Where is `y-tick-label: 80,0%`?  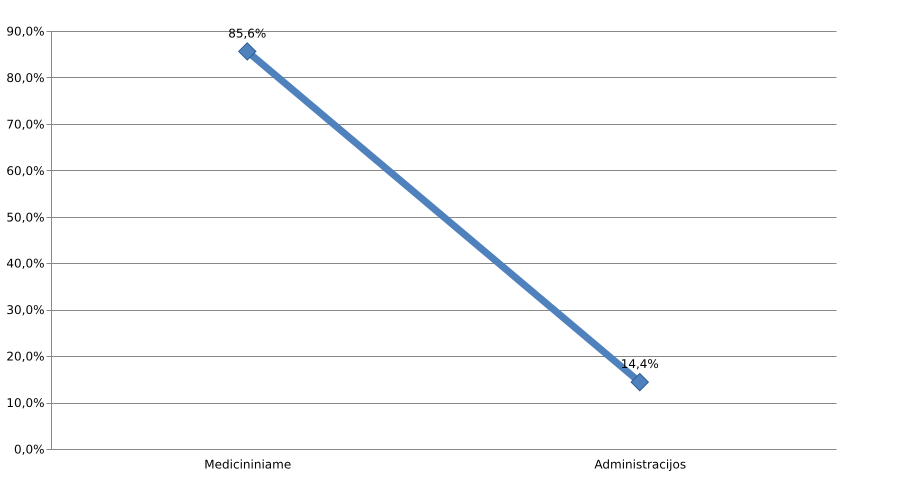
y-tick-label: 80,0% is located at coordinates (25, 77).